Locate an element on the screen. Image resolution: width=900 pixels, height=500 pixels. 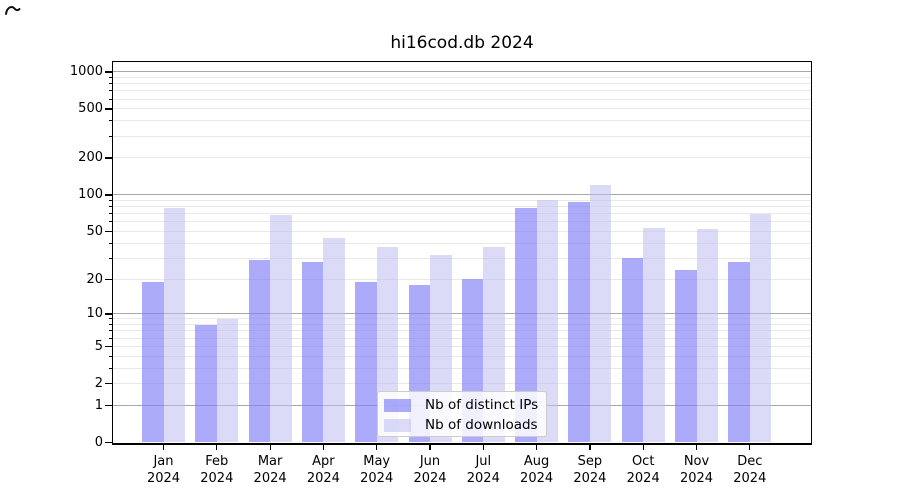
bar-downloads-jan is located at coordinates (174, 325).